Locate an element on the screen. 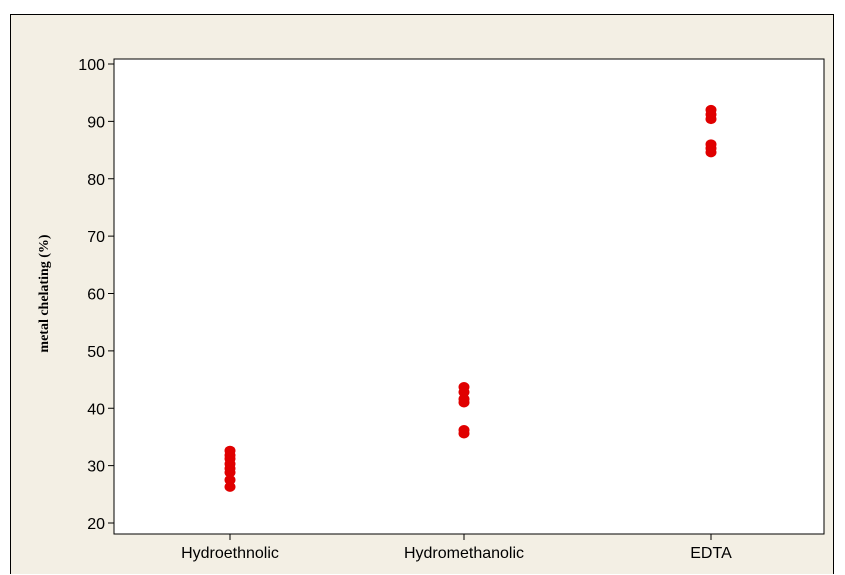 The image size is (845, 575). y-tick-label: 50 is located at coordinates (96, 352).